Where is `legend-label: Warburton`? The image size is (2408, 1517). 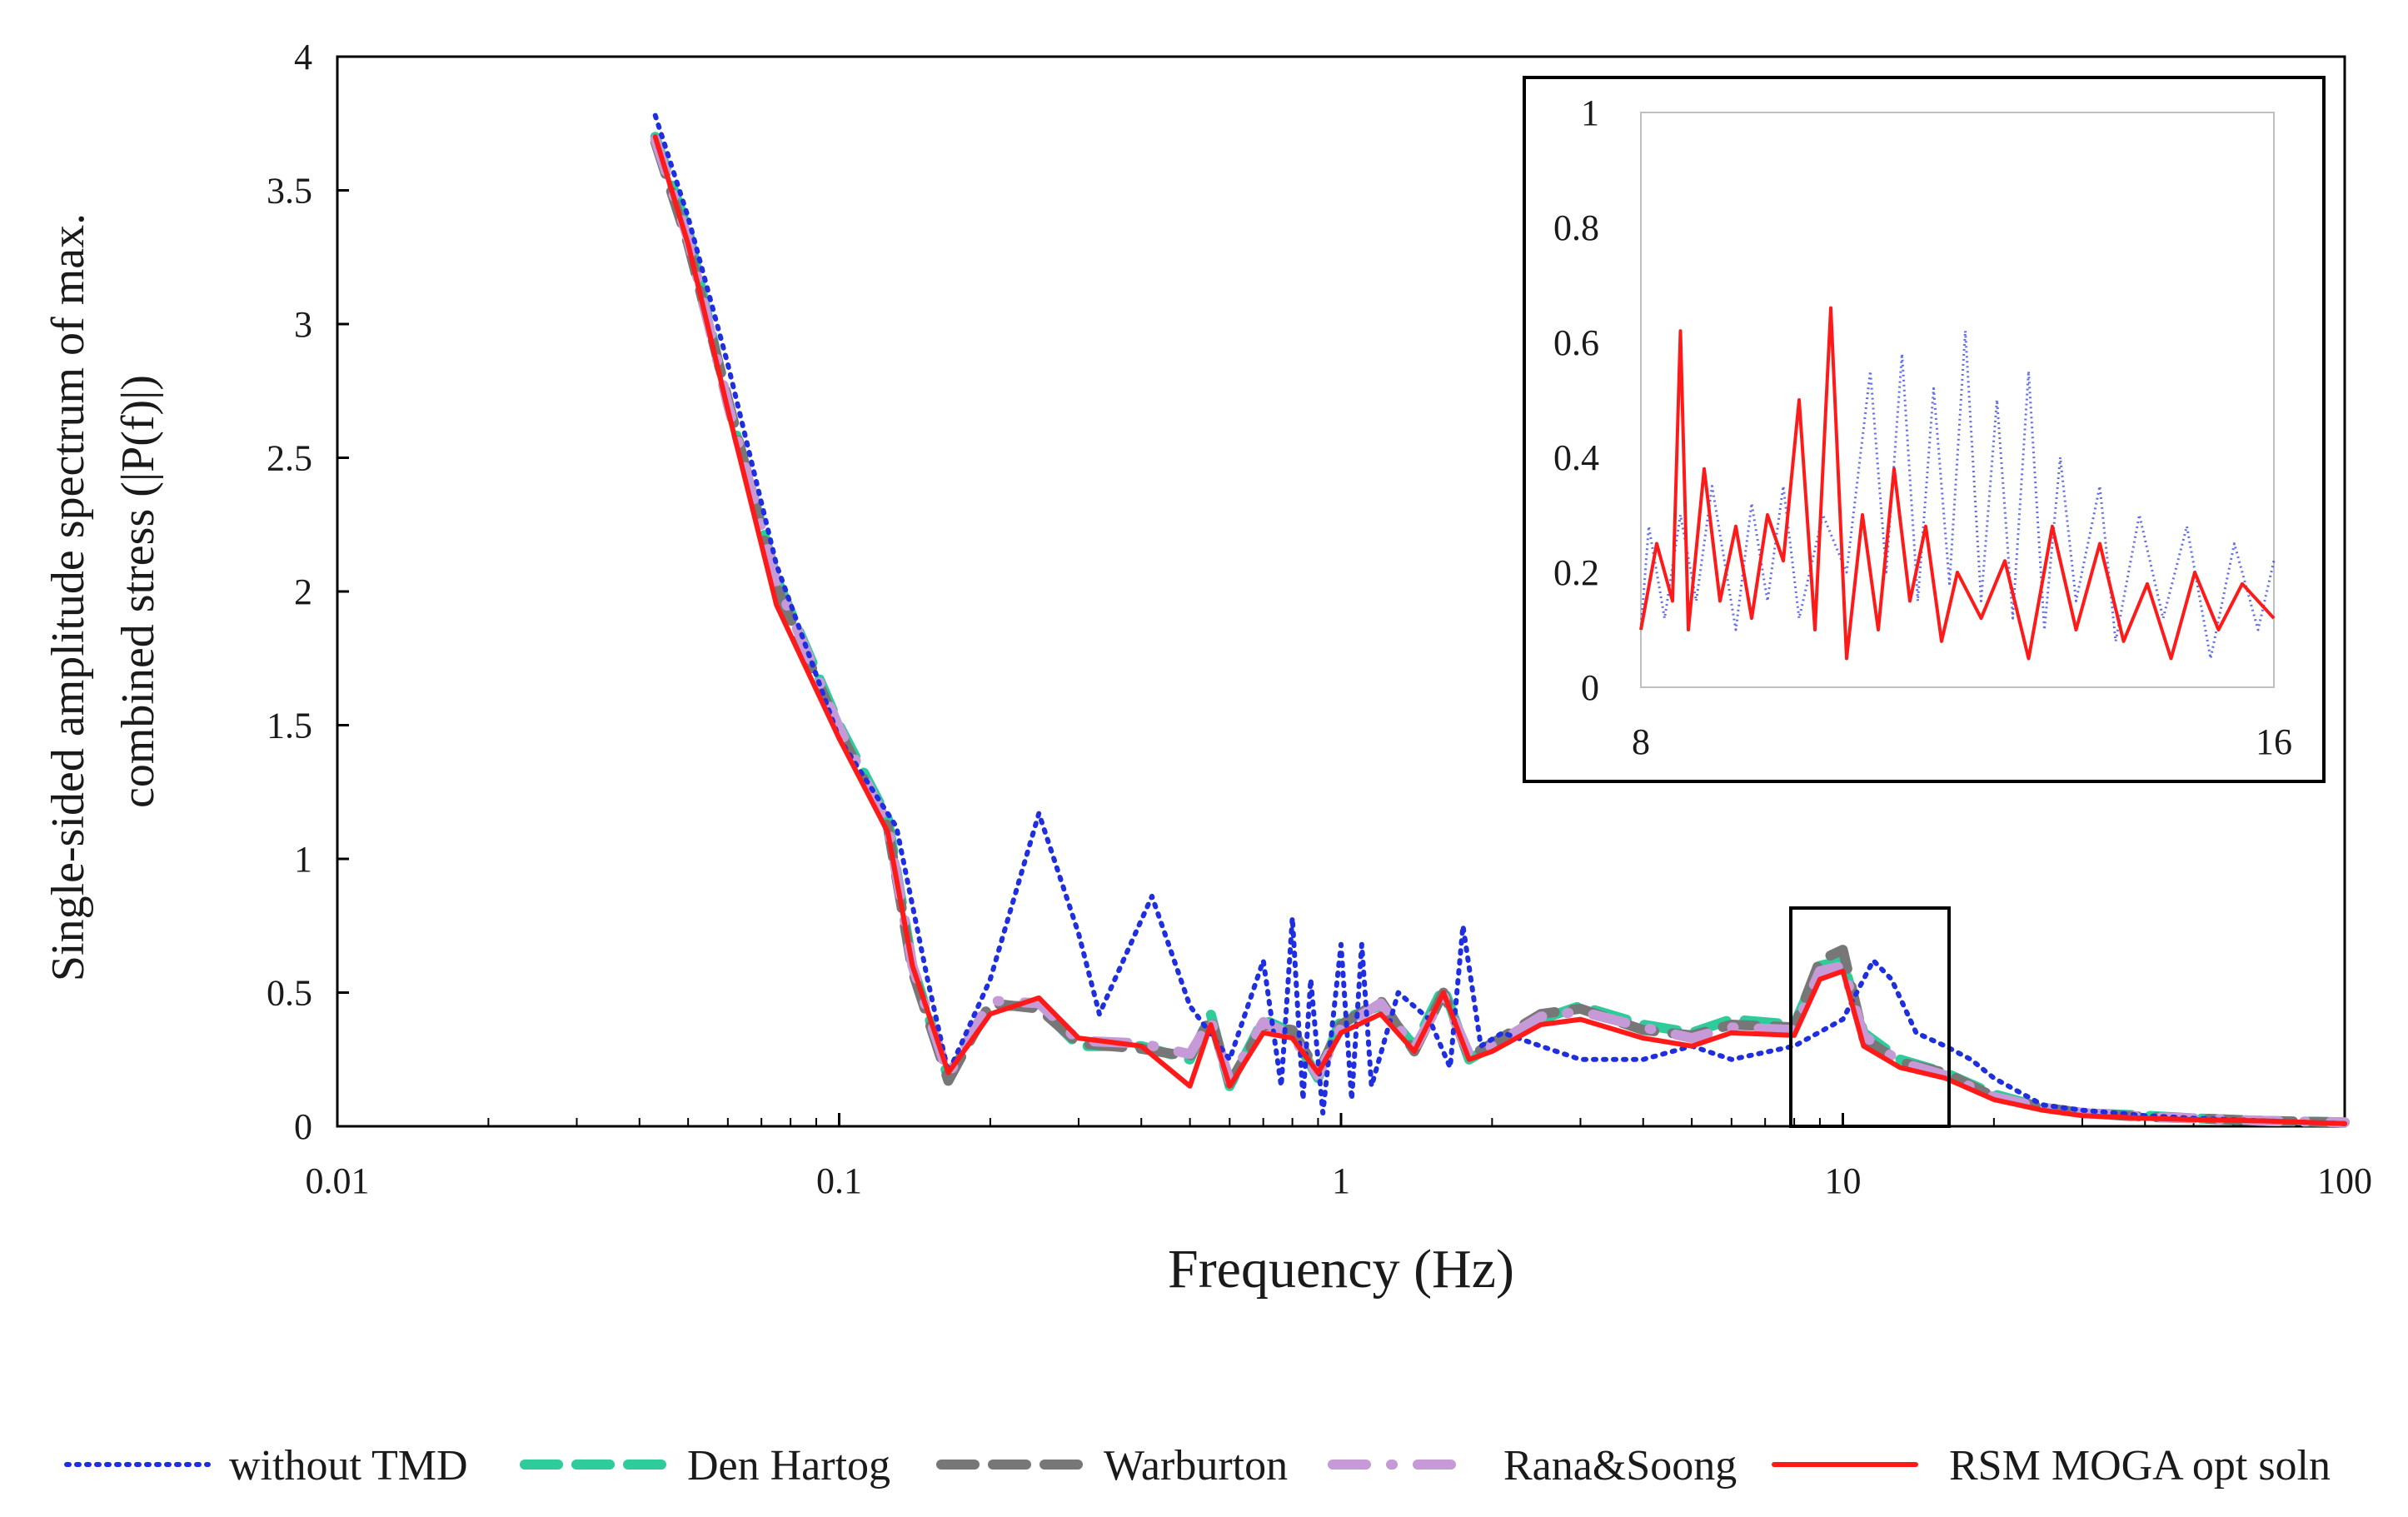
legend-label: Warburton is located at coordinates (1196, 1466).